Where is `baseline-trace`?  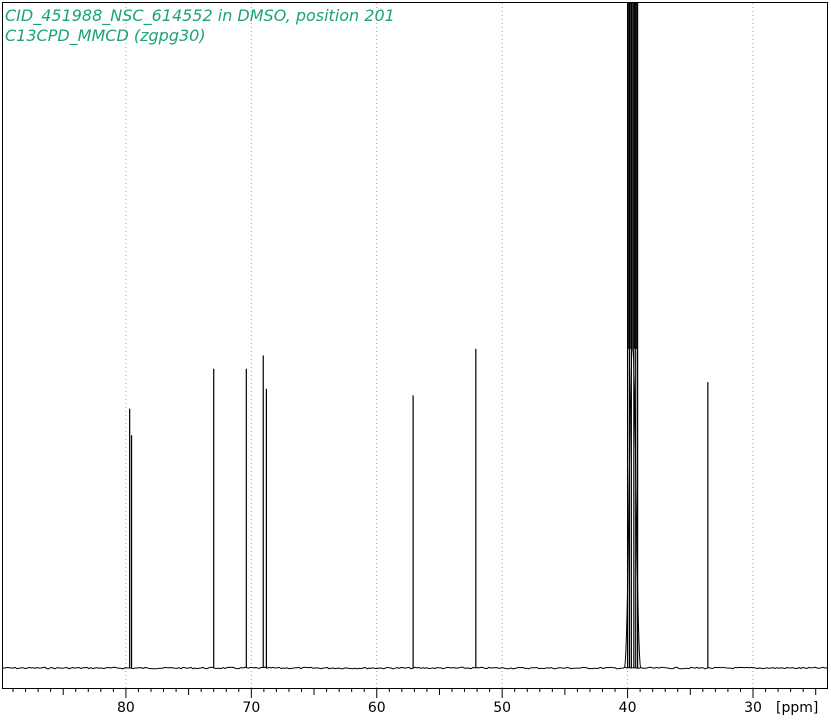
baseline-trace is located at coordinates (414, 668).